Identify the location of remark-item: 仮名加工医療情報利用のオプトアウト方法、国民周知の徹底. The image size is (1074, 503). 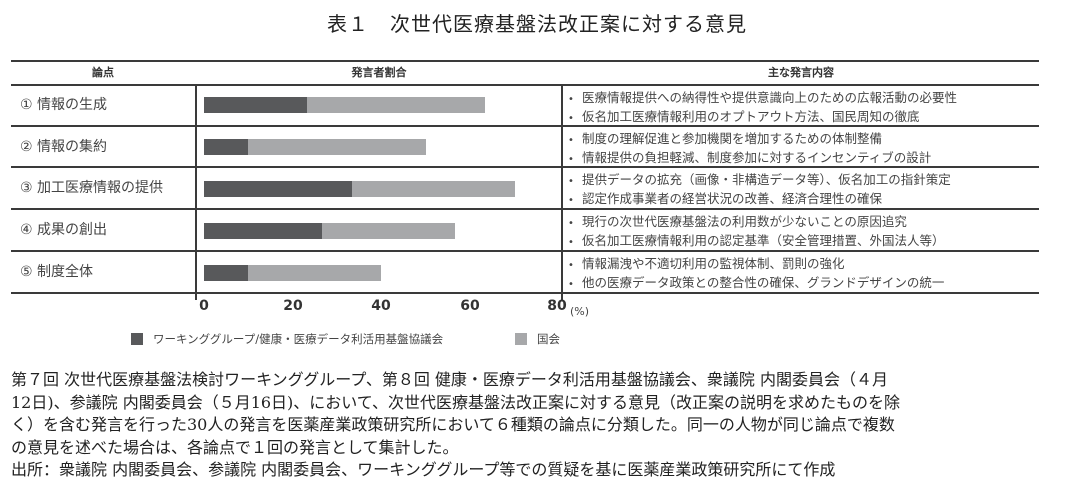
(762, 117).